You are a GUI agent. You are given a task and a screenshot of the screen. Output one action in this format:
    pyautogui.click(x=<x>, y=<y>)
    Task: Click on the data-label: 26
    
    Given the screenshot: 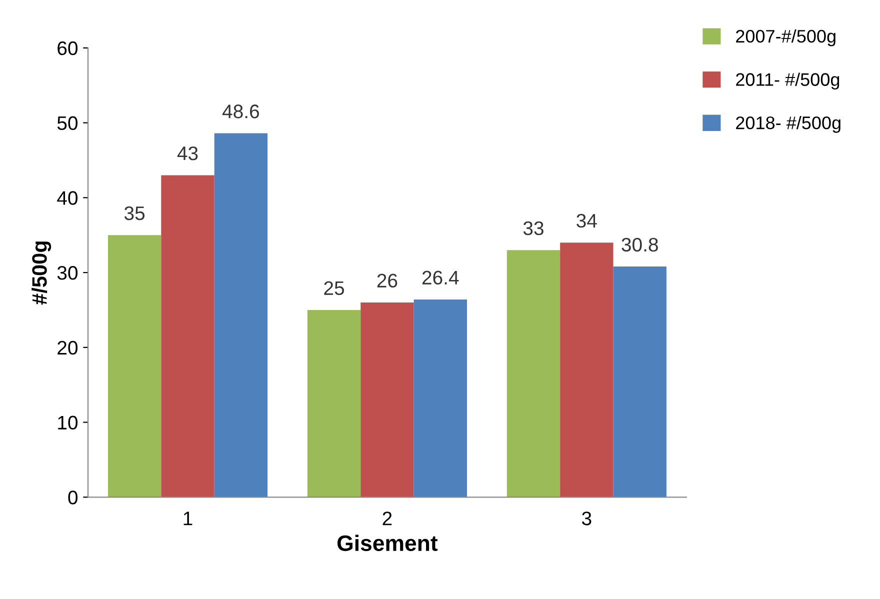 What is the action you would take?
    pyautogui.click(x=387, y=281)
    